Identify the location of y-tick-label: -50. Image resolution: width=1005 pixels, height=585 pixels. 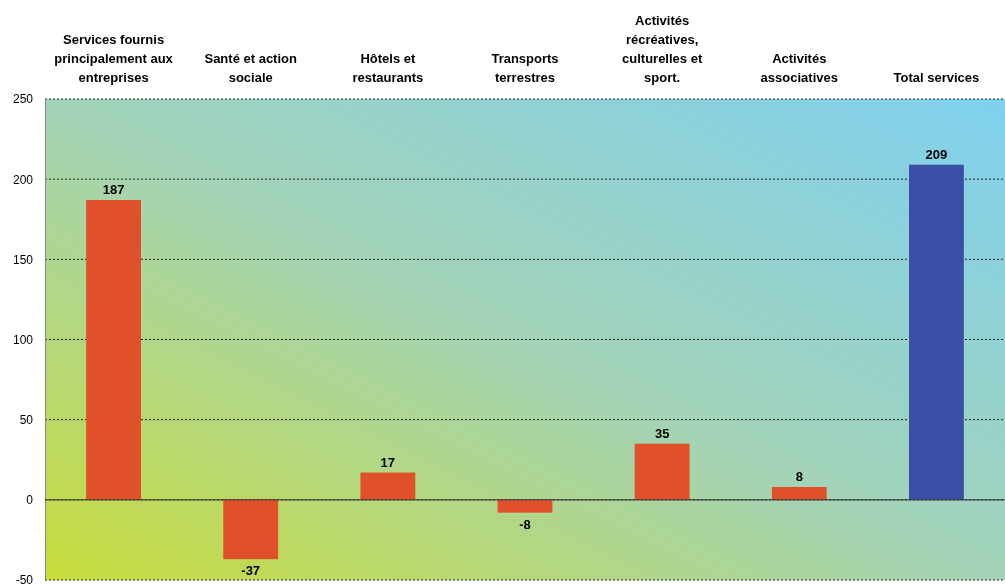
(24, 579).